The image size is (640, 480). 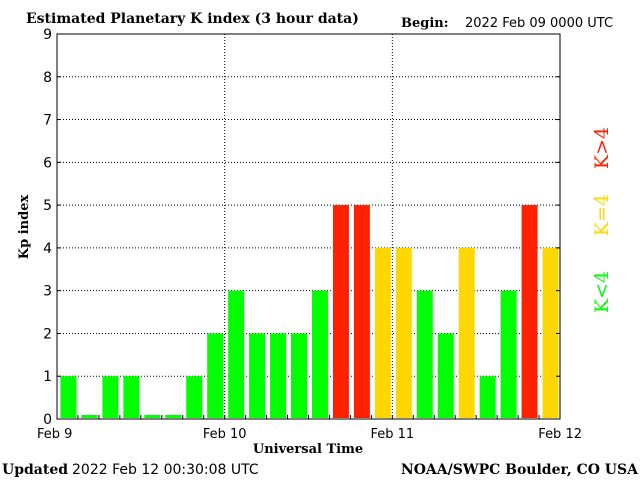 What do you see at coordinates (309, 428) in the screenshot?
I see `x-axis-ticks: Feb 9 Feb 10 Feb 11 Feb 12` at bounding box center [309, 428].